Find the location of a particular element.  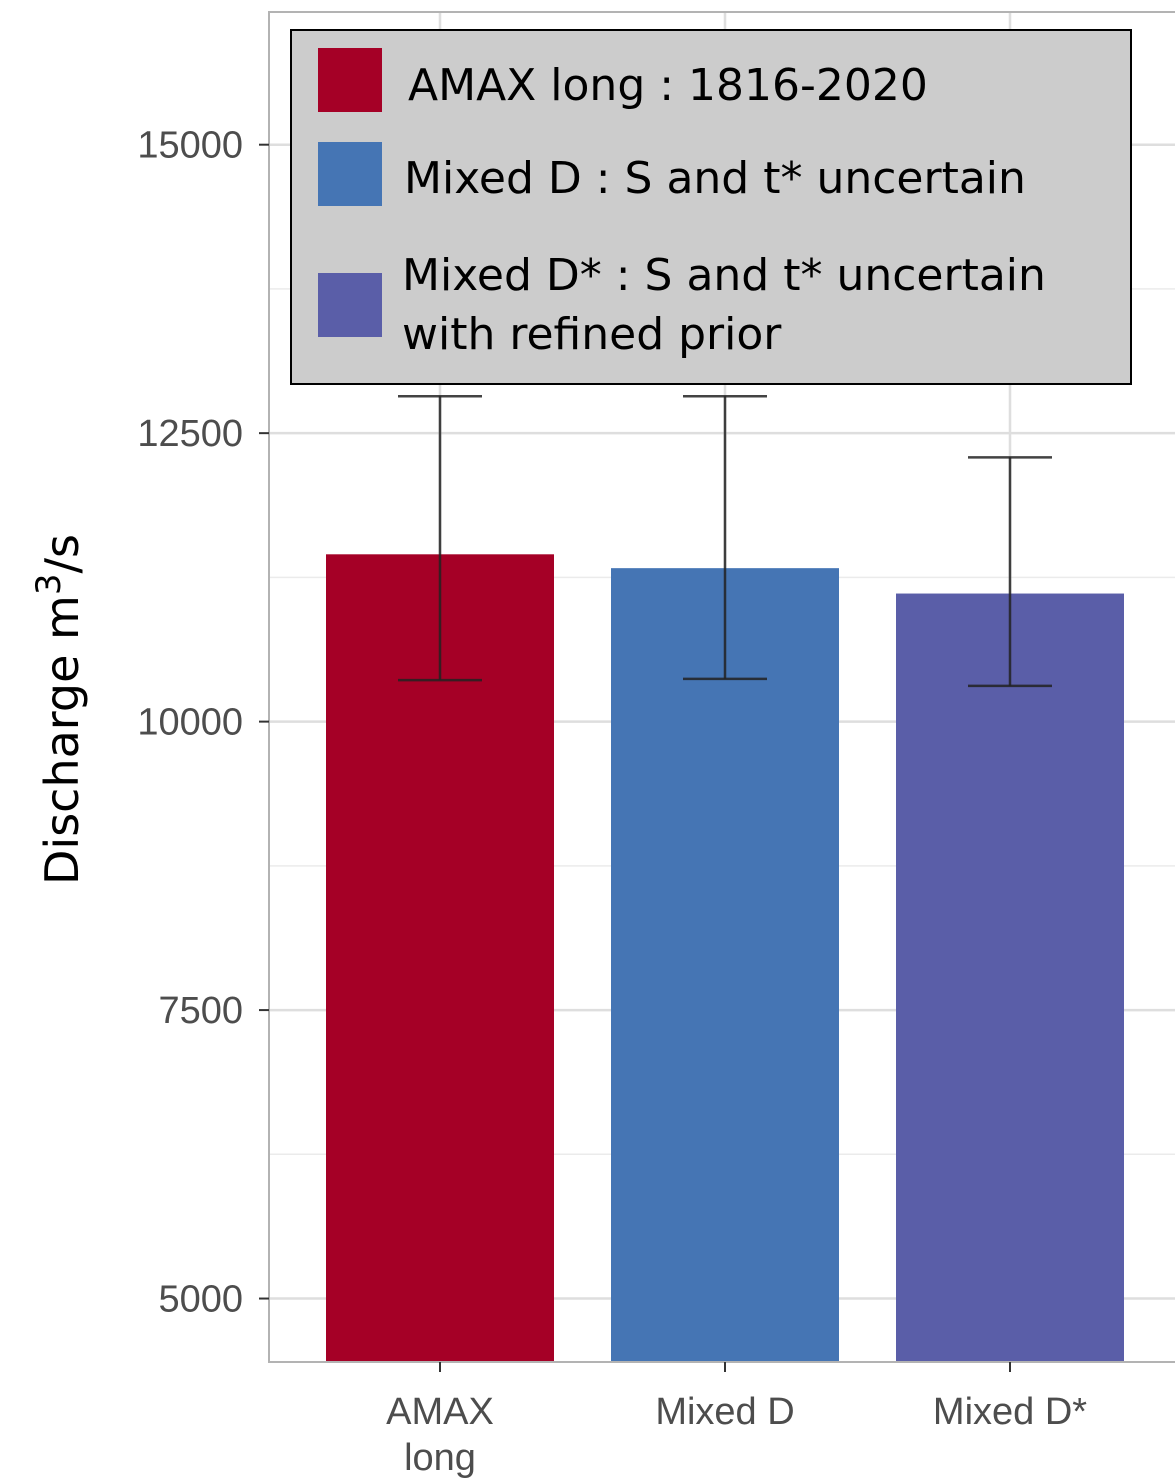

legend-label: Mixed D* : S and t* uncertain is located at coordinates (724, 275).